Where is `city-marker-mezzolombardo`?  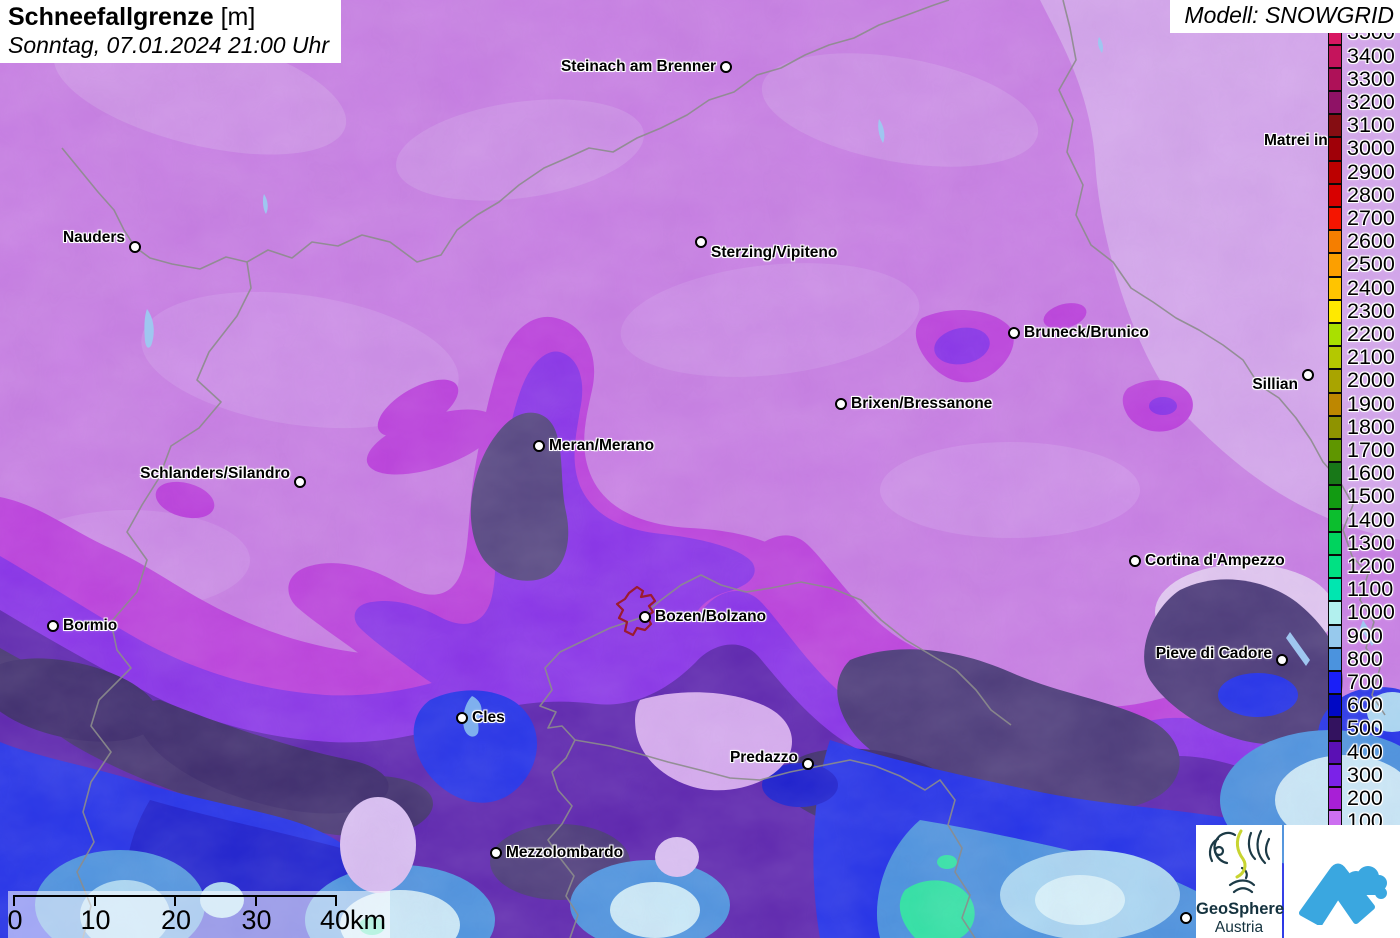
city-marker-mezzolombardo is located at coordinates (496, 853).